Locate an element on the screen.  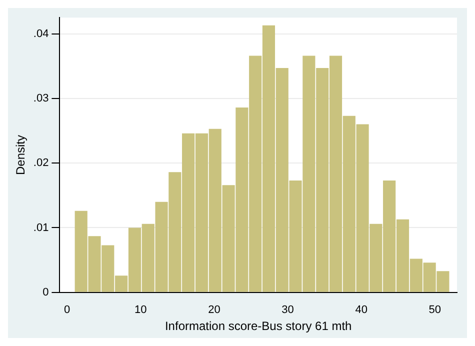
y-tick-label: .04 is located at coordinates (41, 34).